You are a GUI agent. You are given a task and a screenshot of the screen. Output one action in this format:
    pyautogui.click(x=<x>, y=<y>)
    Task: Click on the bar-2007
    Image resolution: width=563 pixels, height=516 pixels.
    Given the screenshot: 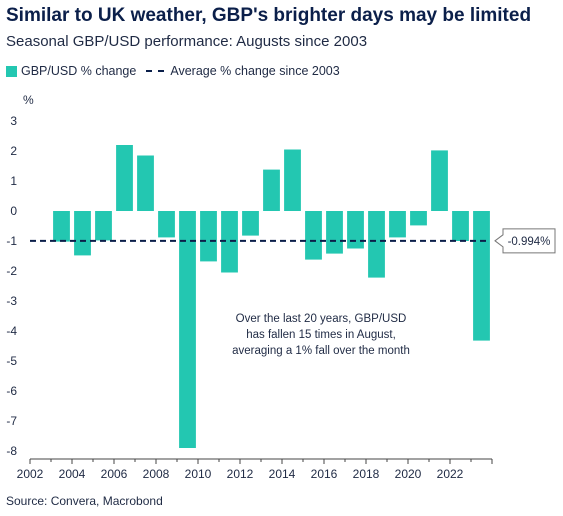 What is the action you would take?
    pyautogui.click(x=145, y=183)
    